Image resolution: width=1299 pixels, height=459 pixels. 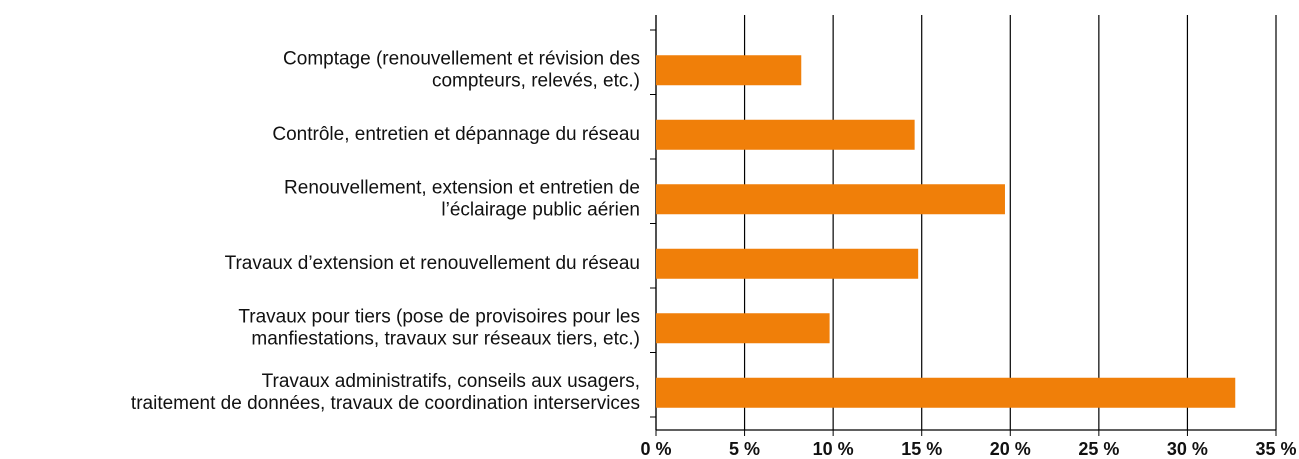 What do you see at coordinates (1098, 449) in the screenshot?
I see `x-tick-label: 25 %` at bounding box center [1098, 449].